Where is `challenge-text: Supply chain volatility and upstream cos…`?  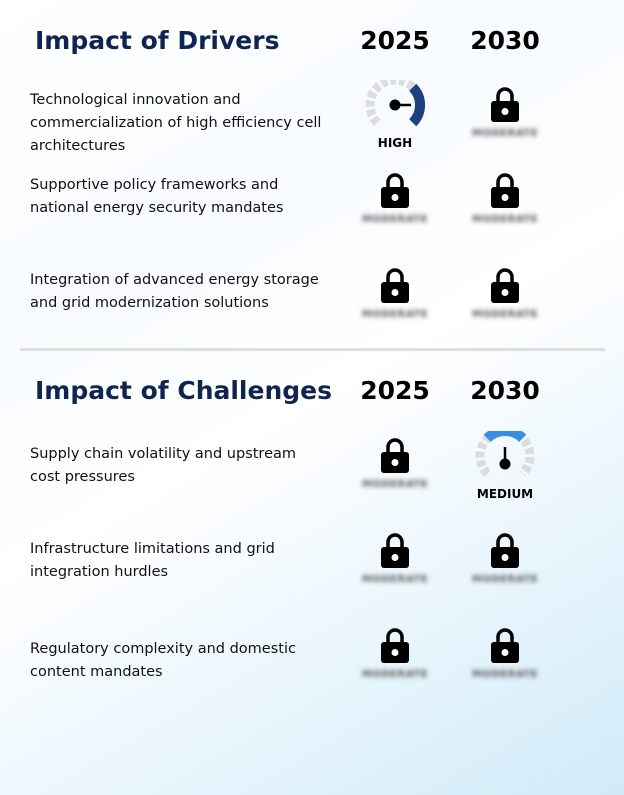 challenge-text: Supply chain volatility and upstream cos… is located at coordinates (163, 465).